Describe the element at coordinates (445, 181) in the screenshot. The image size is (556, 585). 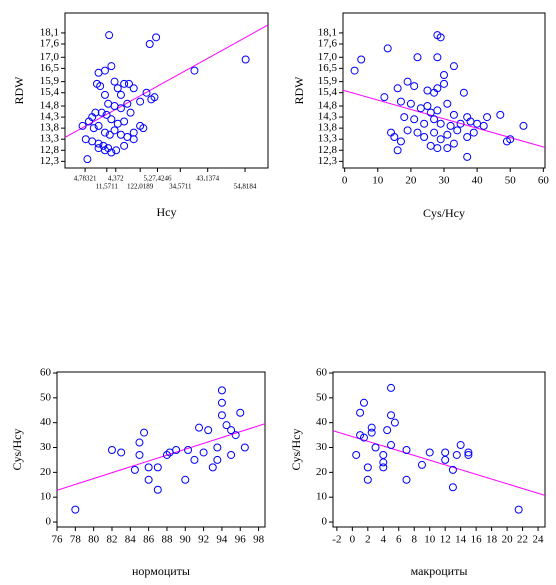
I see `x-tick-label: 30` at that location.